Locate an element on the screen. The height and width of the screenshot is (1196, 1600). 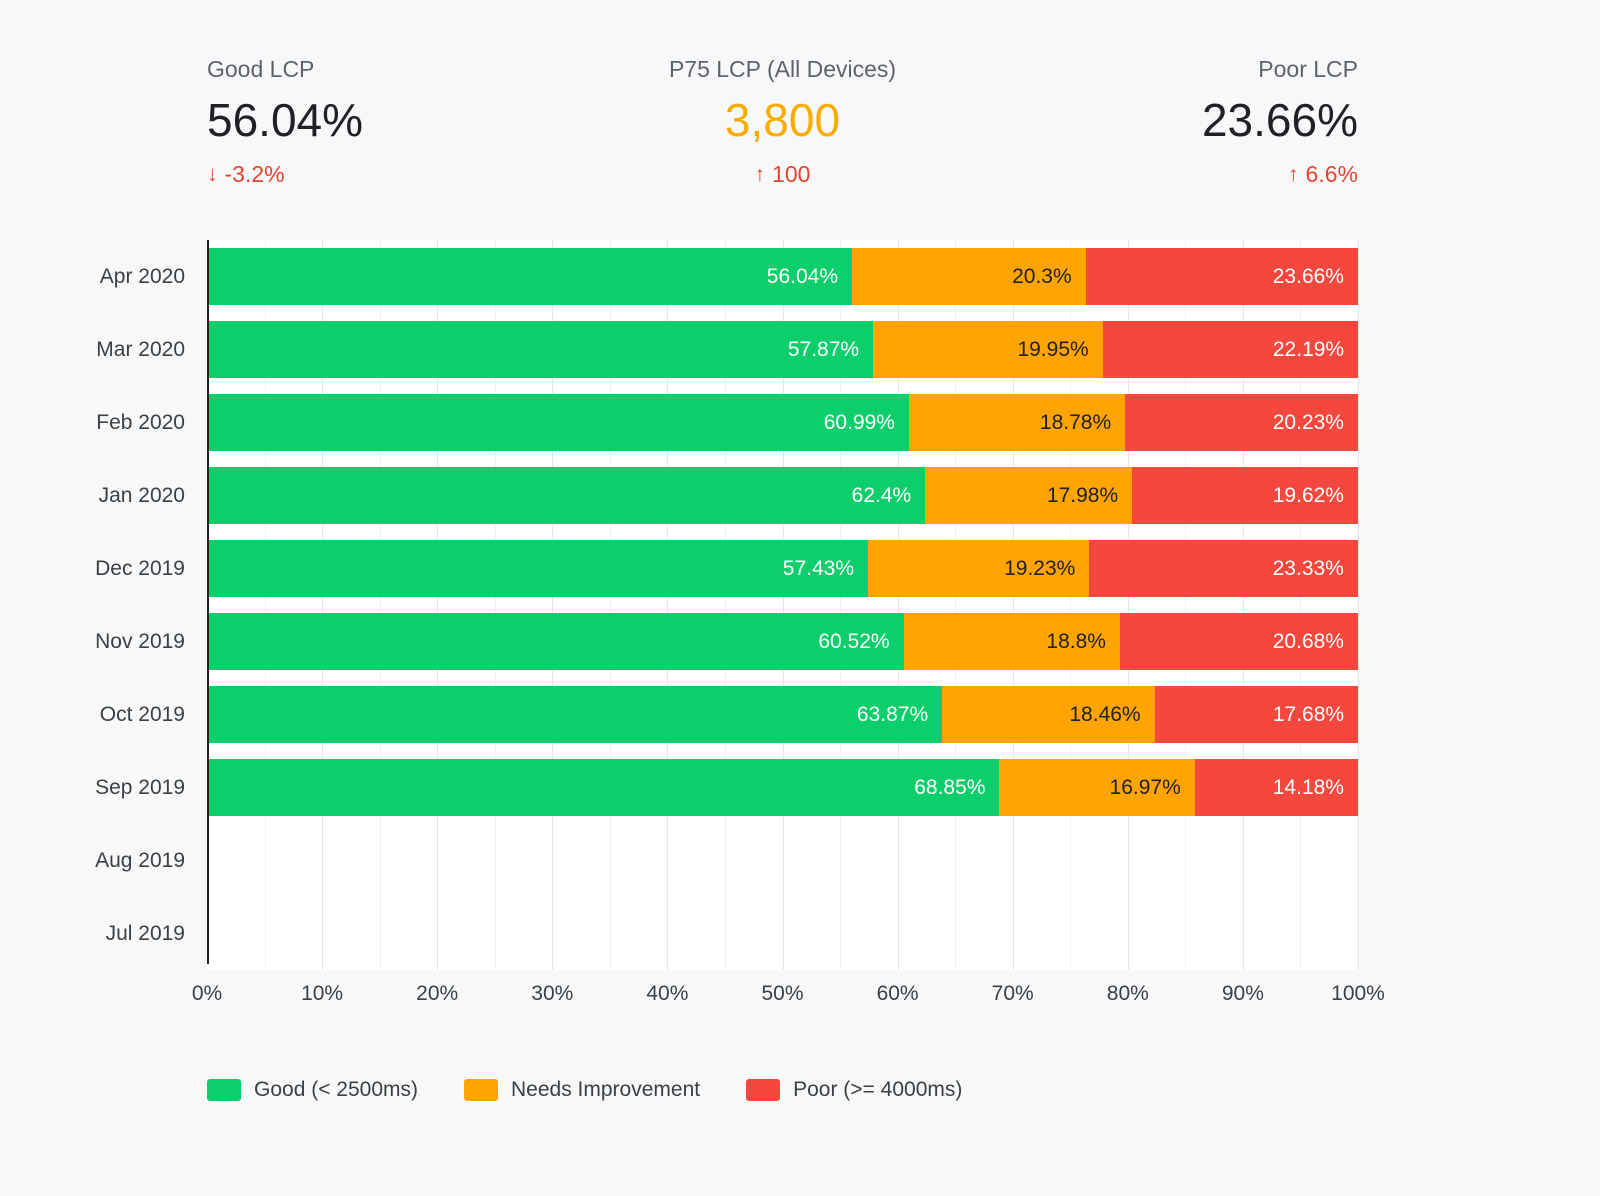
bar-segment-good: 62.4% is located at coordinates (566, 495).